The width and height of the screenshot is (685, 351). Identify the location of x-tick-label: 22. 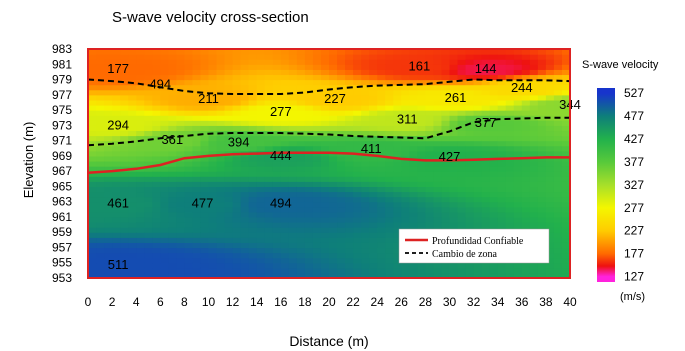
(353, 302).